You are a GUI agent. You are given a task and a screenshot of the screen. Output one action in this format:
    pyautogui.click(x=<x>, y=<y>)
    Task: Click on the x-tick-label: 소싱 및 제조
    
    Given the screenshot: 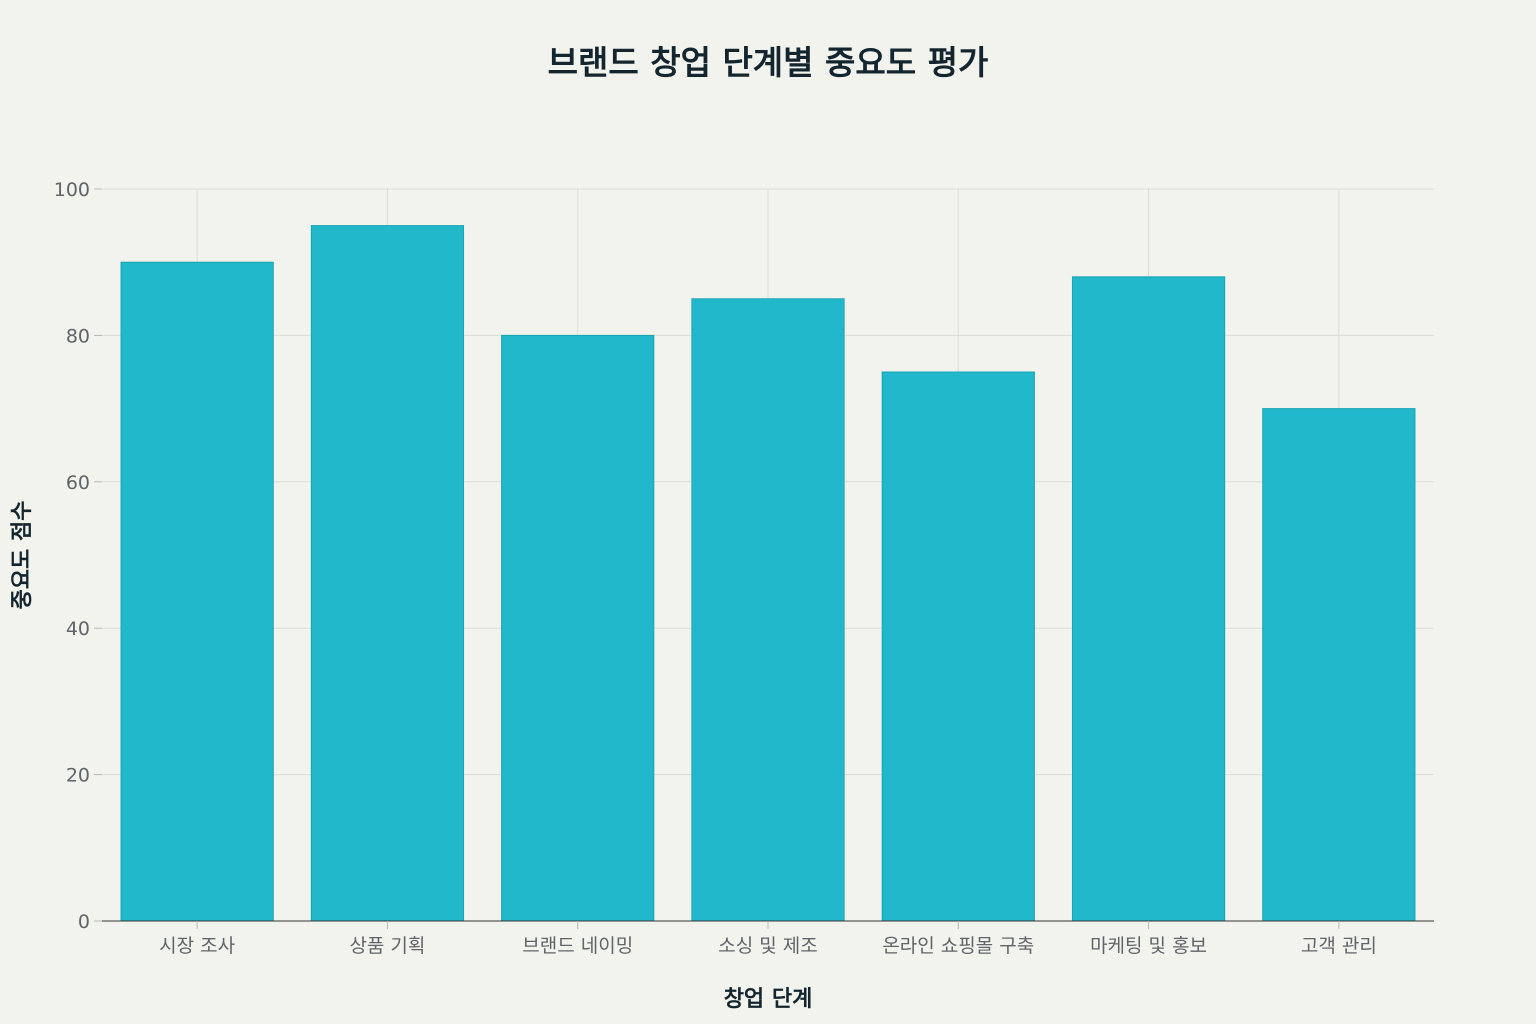 What is the action you would take?
    pyautogui.click(x=767, y=946)
    